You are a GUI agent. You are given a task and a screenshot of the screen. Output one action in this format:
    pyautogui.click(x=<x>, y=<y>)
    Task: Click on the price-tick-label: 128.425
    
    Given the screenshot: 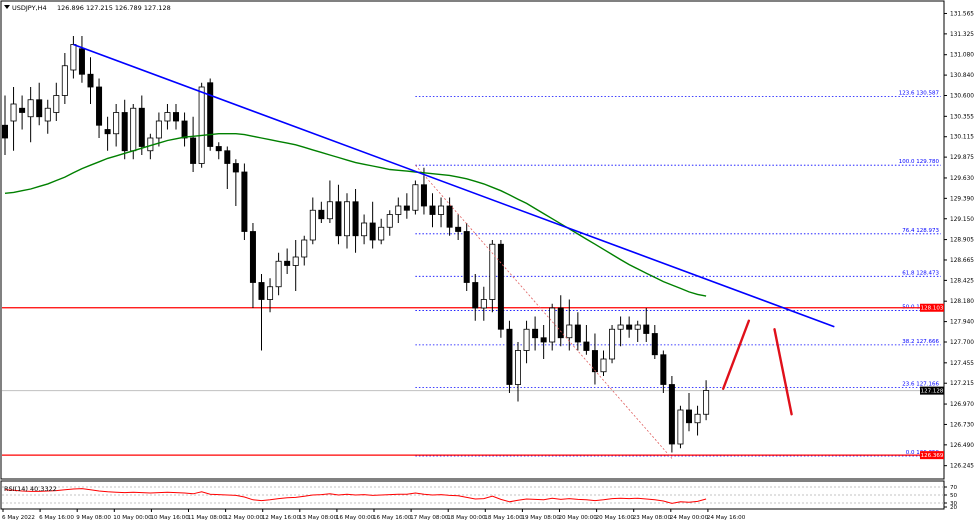 What is the action you would take?
    pyautogui.click(x=962, y=281)
    